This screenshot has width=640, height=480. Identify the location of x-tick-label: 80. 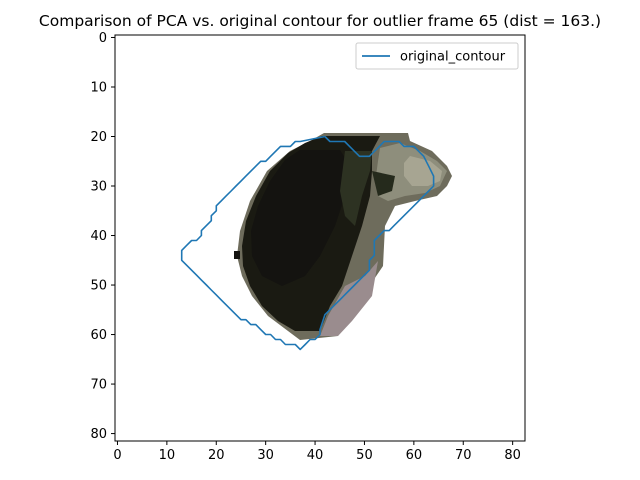
(512, 455).